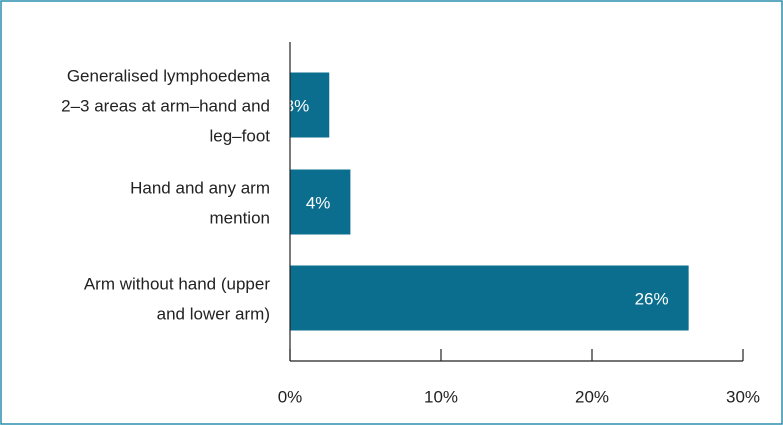 Image resolution: width=783 pixels, height=425 pixels. What do you see at coordinates (200, 187) in the screenshot?
I see `y-tick-label: Hand and any arm` at bounding box center [200, 187].